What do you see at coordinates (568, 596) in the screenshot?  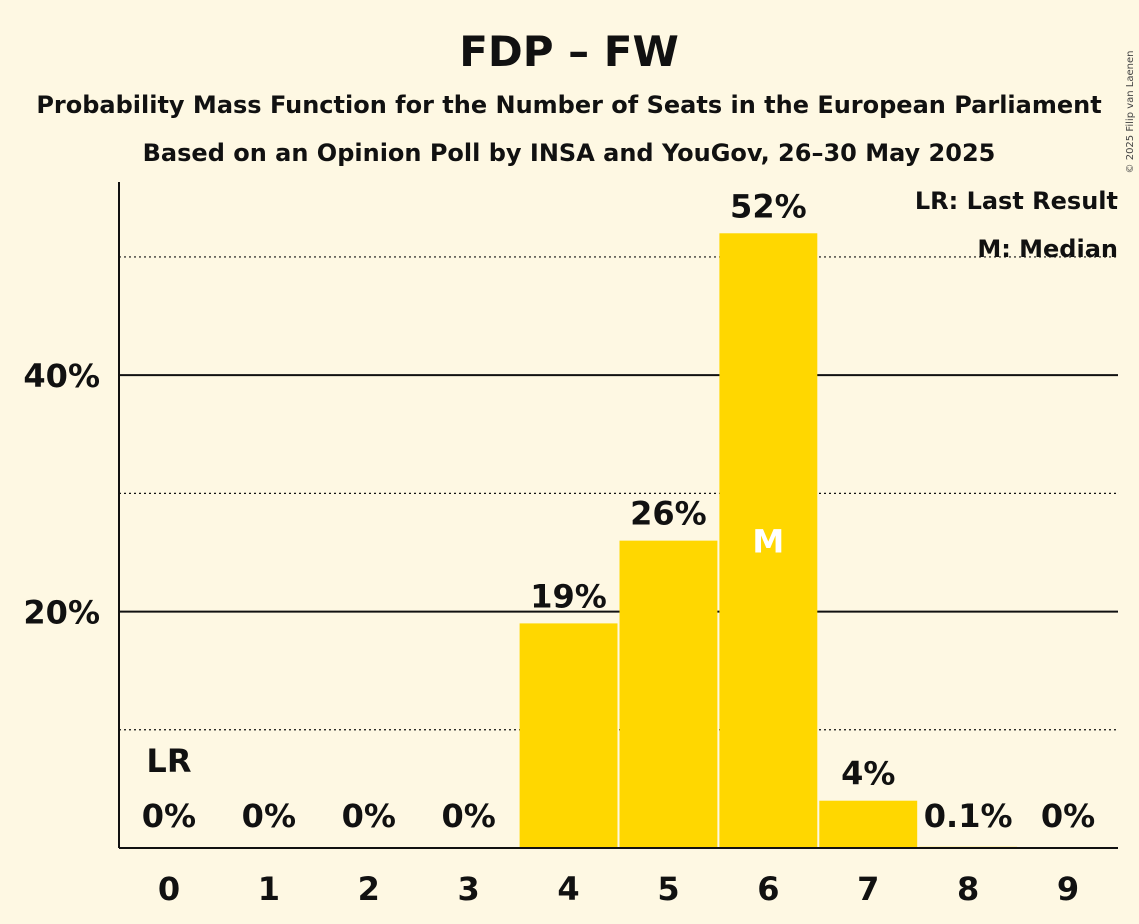 I see `value-label: 19%` at bounding box center [568, 596].